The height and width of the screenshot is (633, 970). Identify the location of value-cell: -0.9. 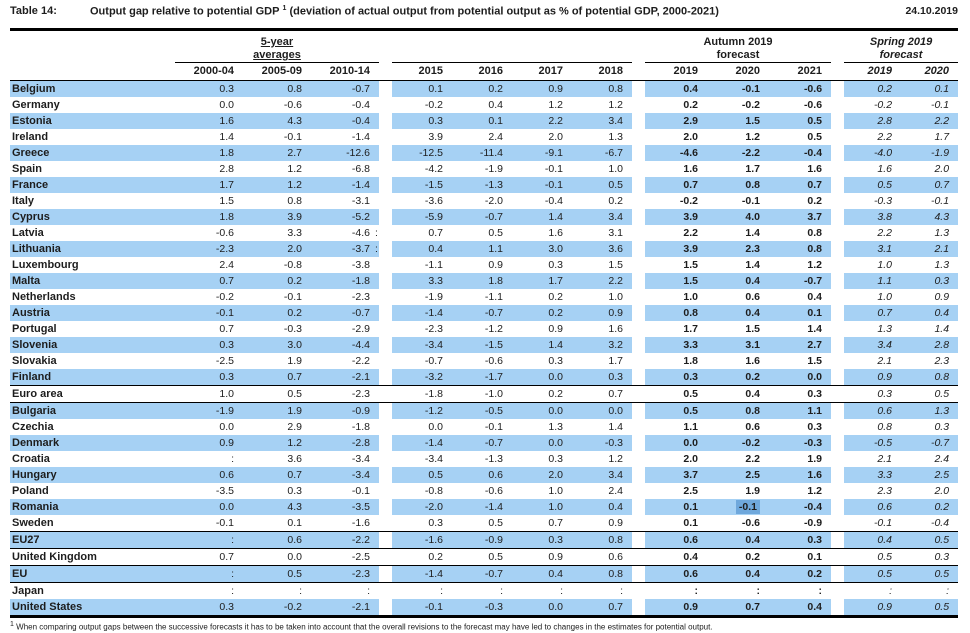
(800, 523).